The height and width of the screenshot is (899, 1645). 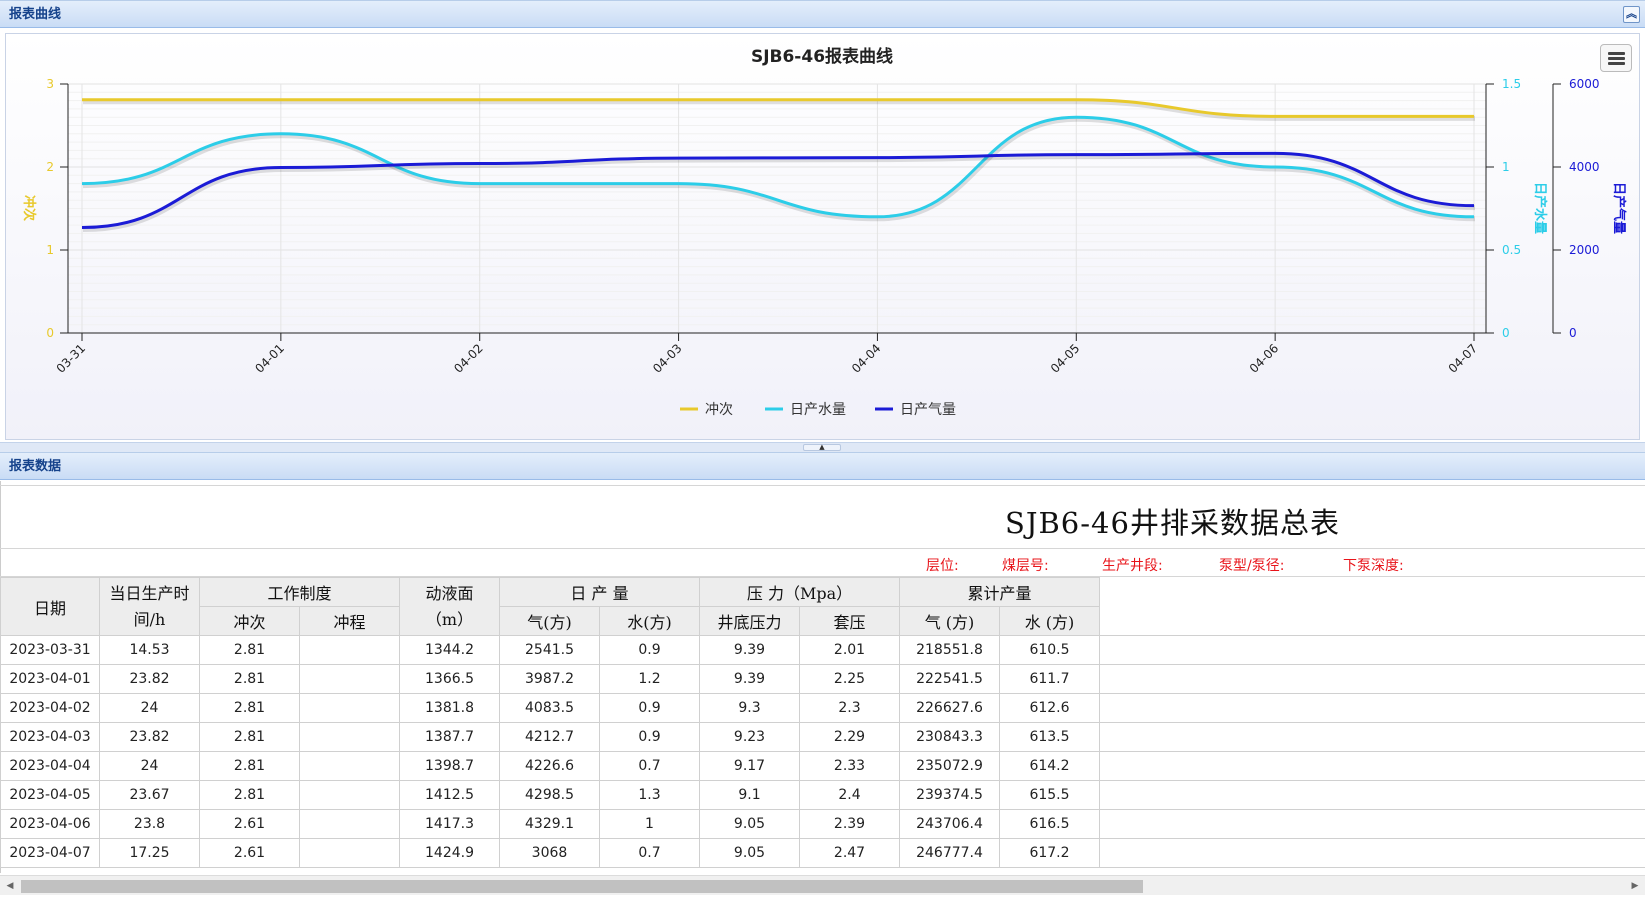 What do you see at coordinates (1252, 566) in the screenshot?
I see `meta-pump-type: 泵型/泵径:` at bounding box center [1252, 566].